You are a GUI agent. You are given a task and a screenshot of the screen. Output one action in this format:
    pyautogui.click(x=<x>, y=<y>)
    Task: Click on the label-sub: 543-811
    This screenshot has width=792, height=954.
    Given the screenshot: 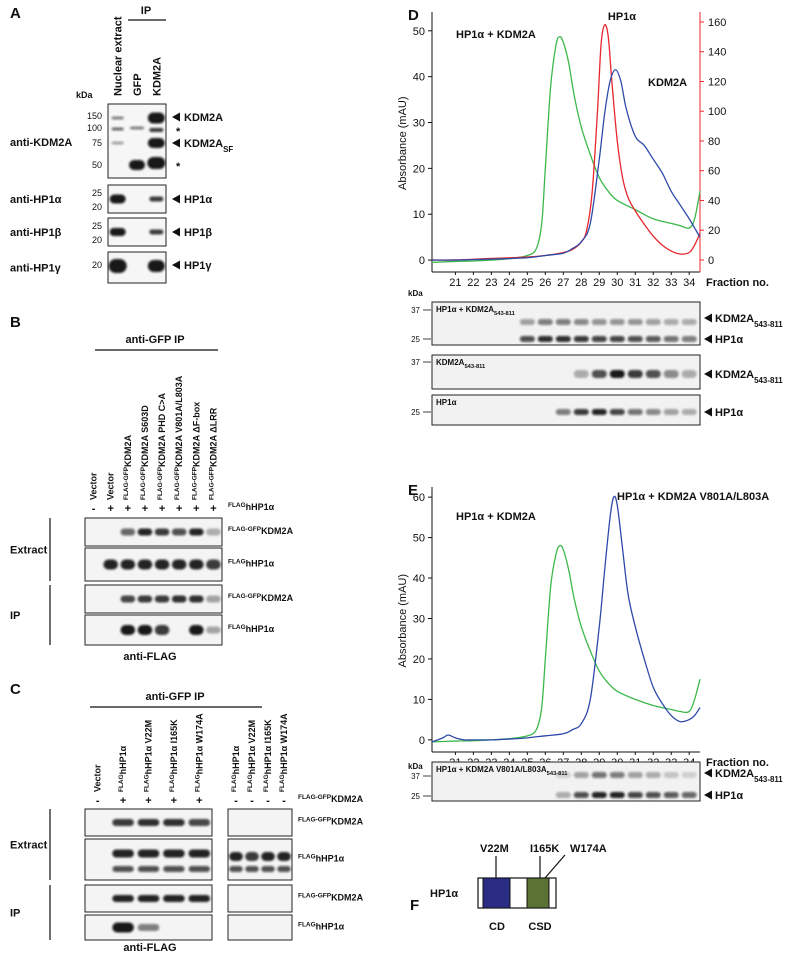 What is the action you would take?
    pyautogui.click(x=505, y=314)
    